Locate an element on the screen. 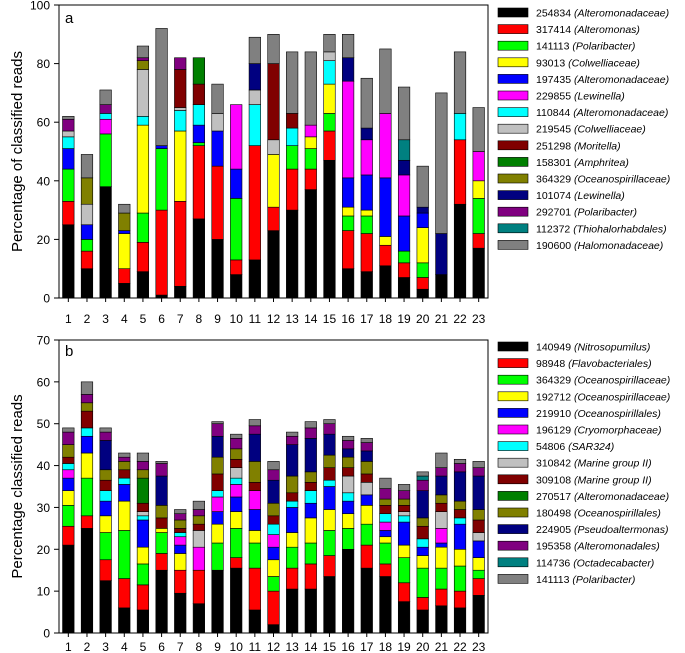 The height and width of the screenshot is (653, 685). x-tick-label: 3 is located at coordinates (105, 646).